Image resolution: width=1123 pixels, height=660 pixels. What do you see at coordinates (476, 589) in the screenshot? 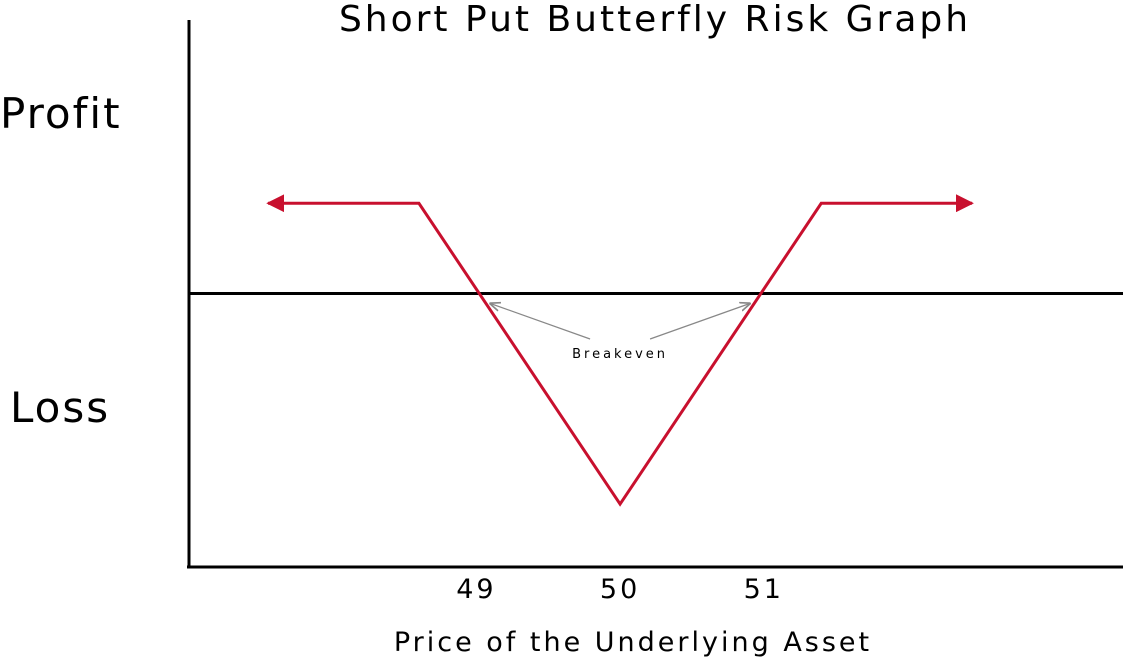
I see `x-tick-label-49: 49` at bounding box center [476, 589].